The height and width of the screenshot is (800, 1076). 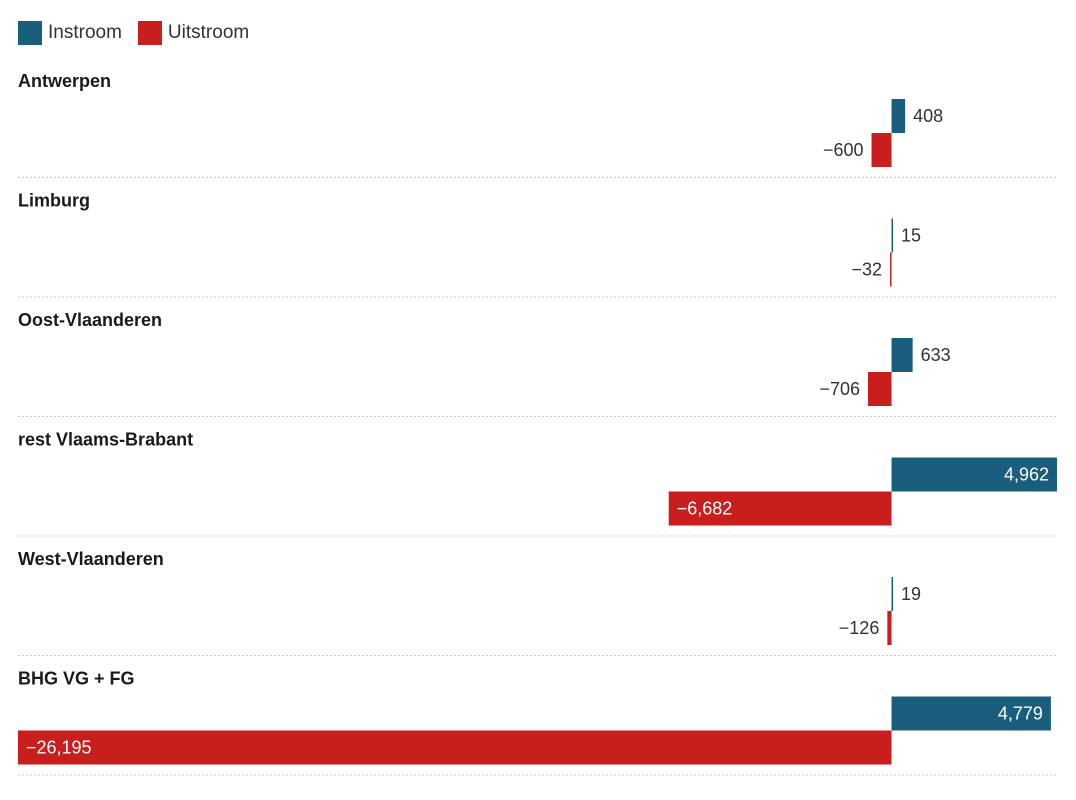 I want to click on label-uitstroom-west-vlaanderen: −126, so click(x=859, y=628).